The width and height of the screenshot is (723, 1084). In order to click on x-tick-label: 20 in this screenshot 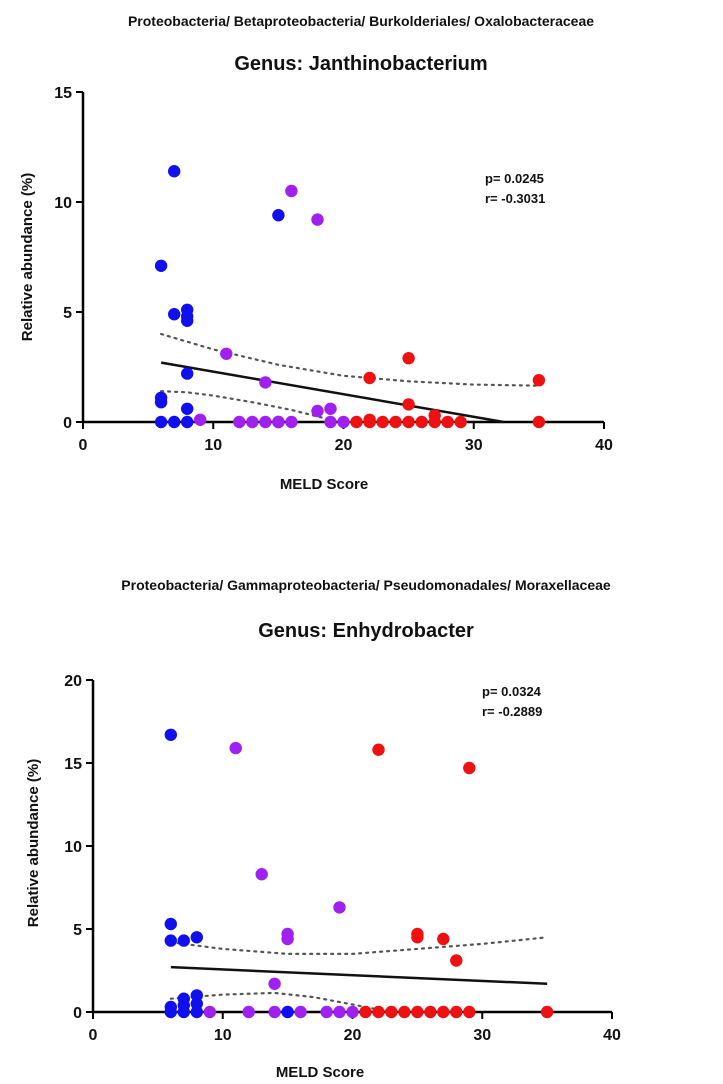, I will do `click(344, 445)`.